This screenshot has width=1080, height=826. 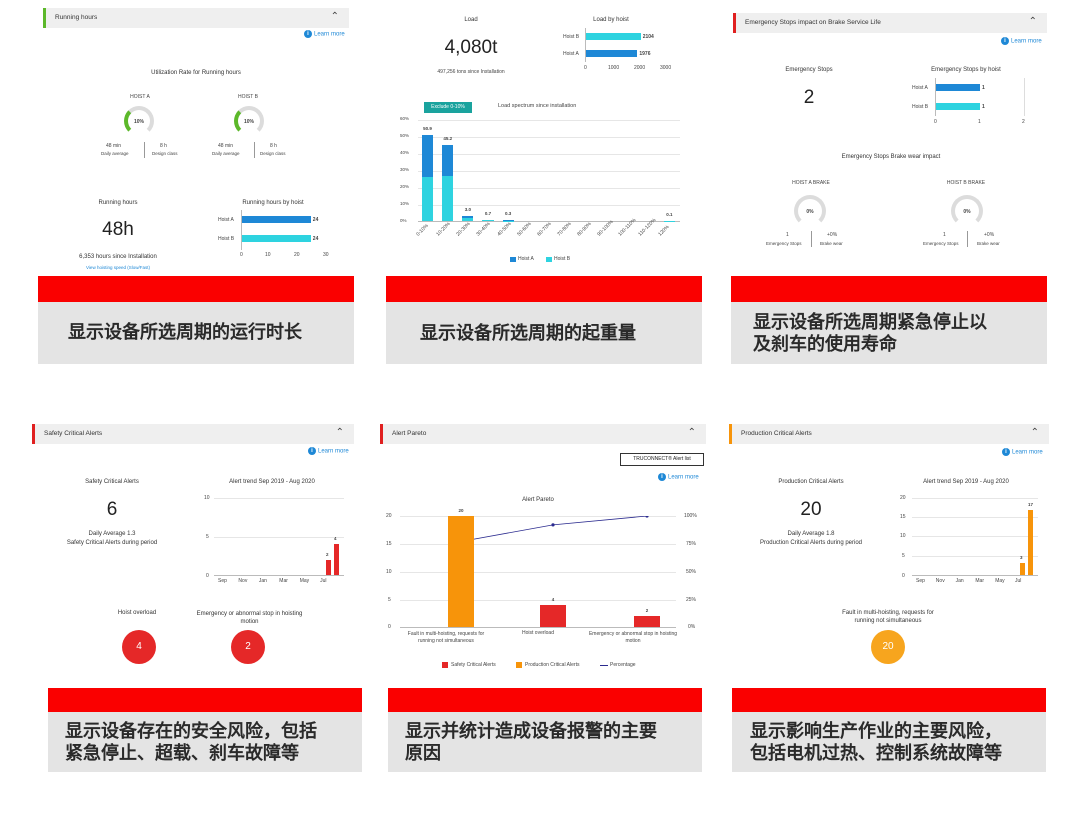 What do you see at coordinates (967, 212) in the screenshot?
I see `brake-b-pct: 0%` at bounding box center [967, 212].